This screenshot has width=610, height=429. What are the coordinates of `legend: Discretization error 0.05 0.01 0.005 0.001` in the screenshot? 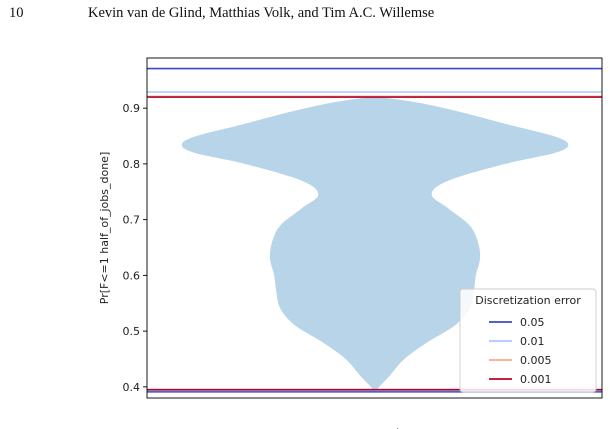 It's located at (528, 340).